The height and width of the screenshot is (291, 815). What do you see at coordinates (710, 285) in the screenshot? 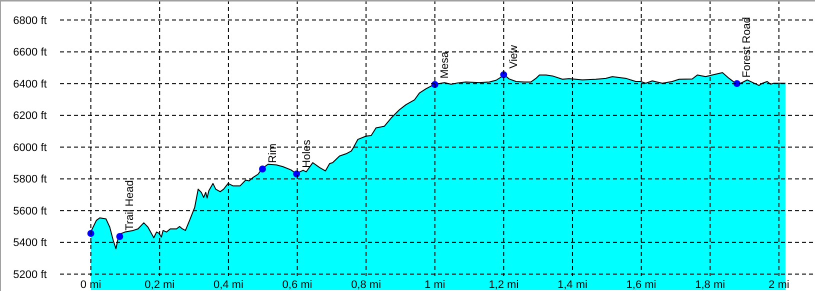
I see `x-tick-label: 1,8 mi` at bounding box center [710, 285].